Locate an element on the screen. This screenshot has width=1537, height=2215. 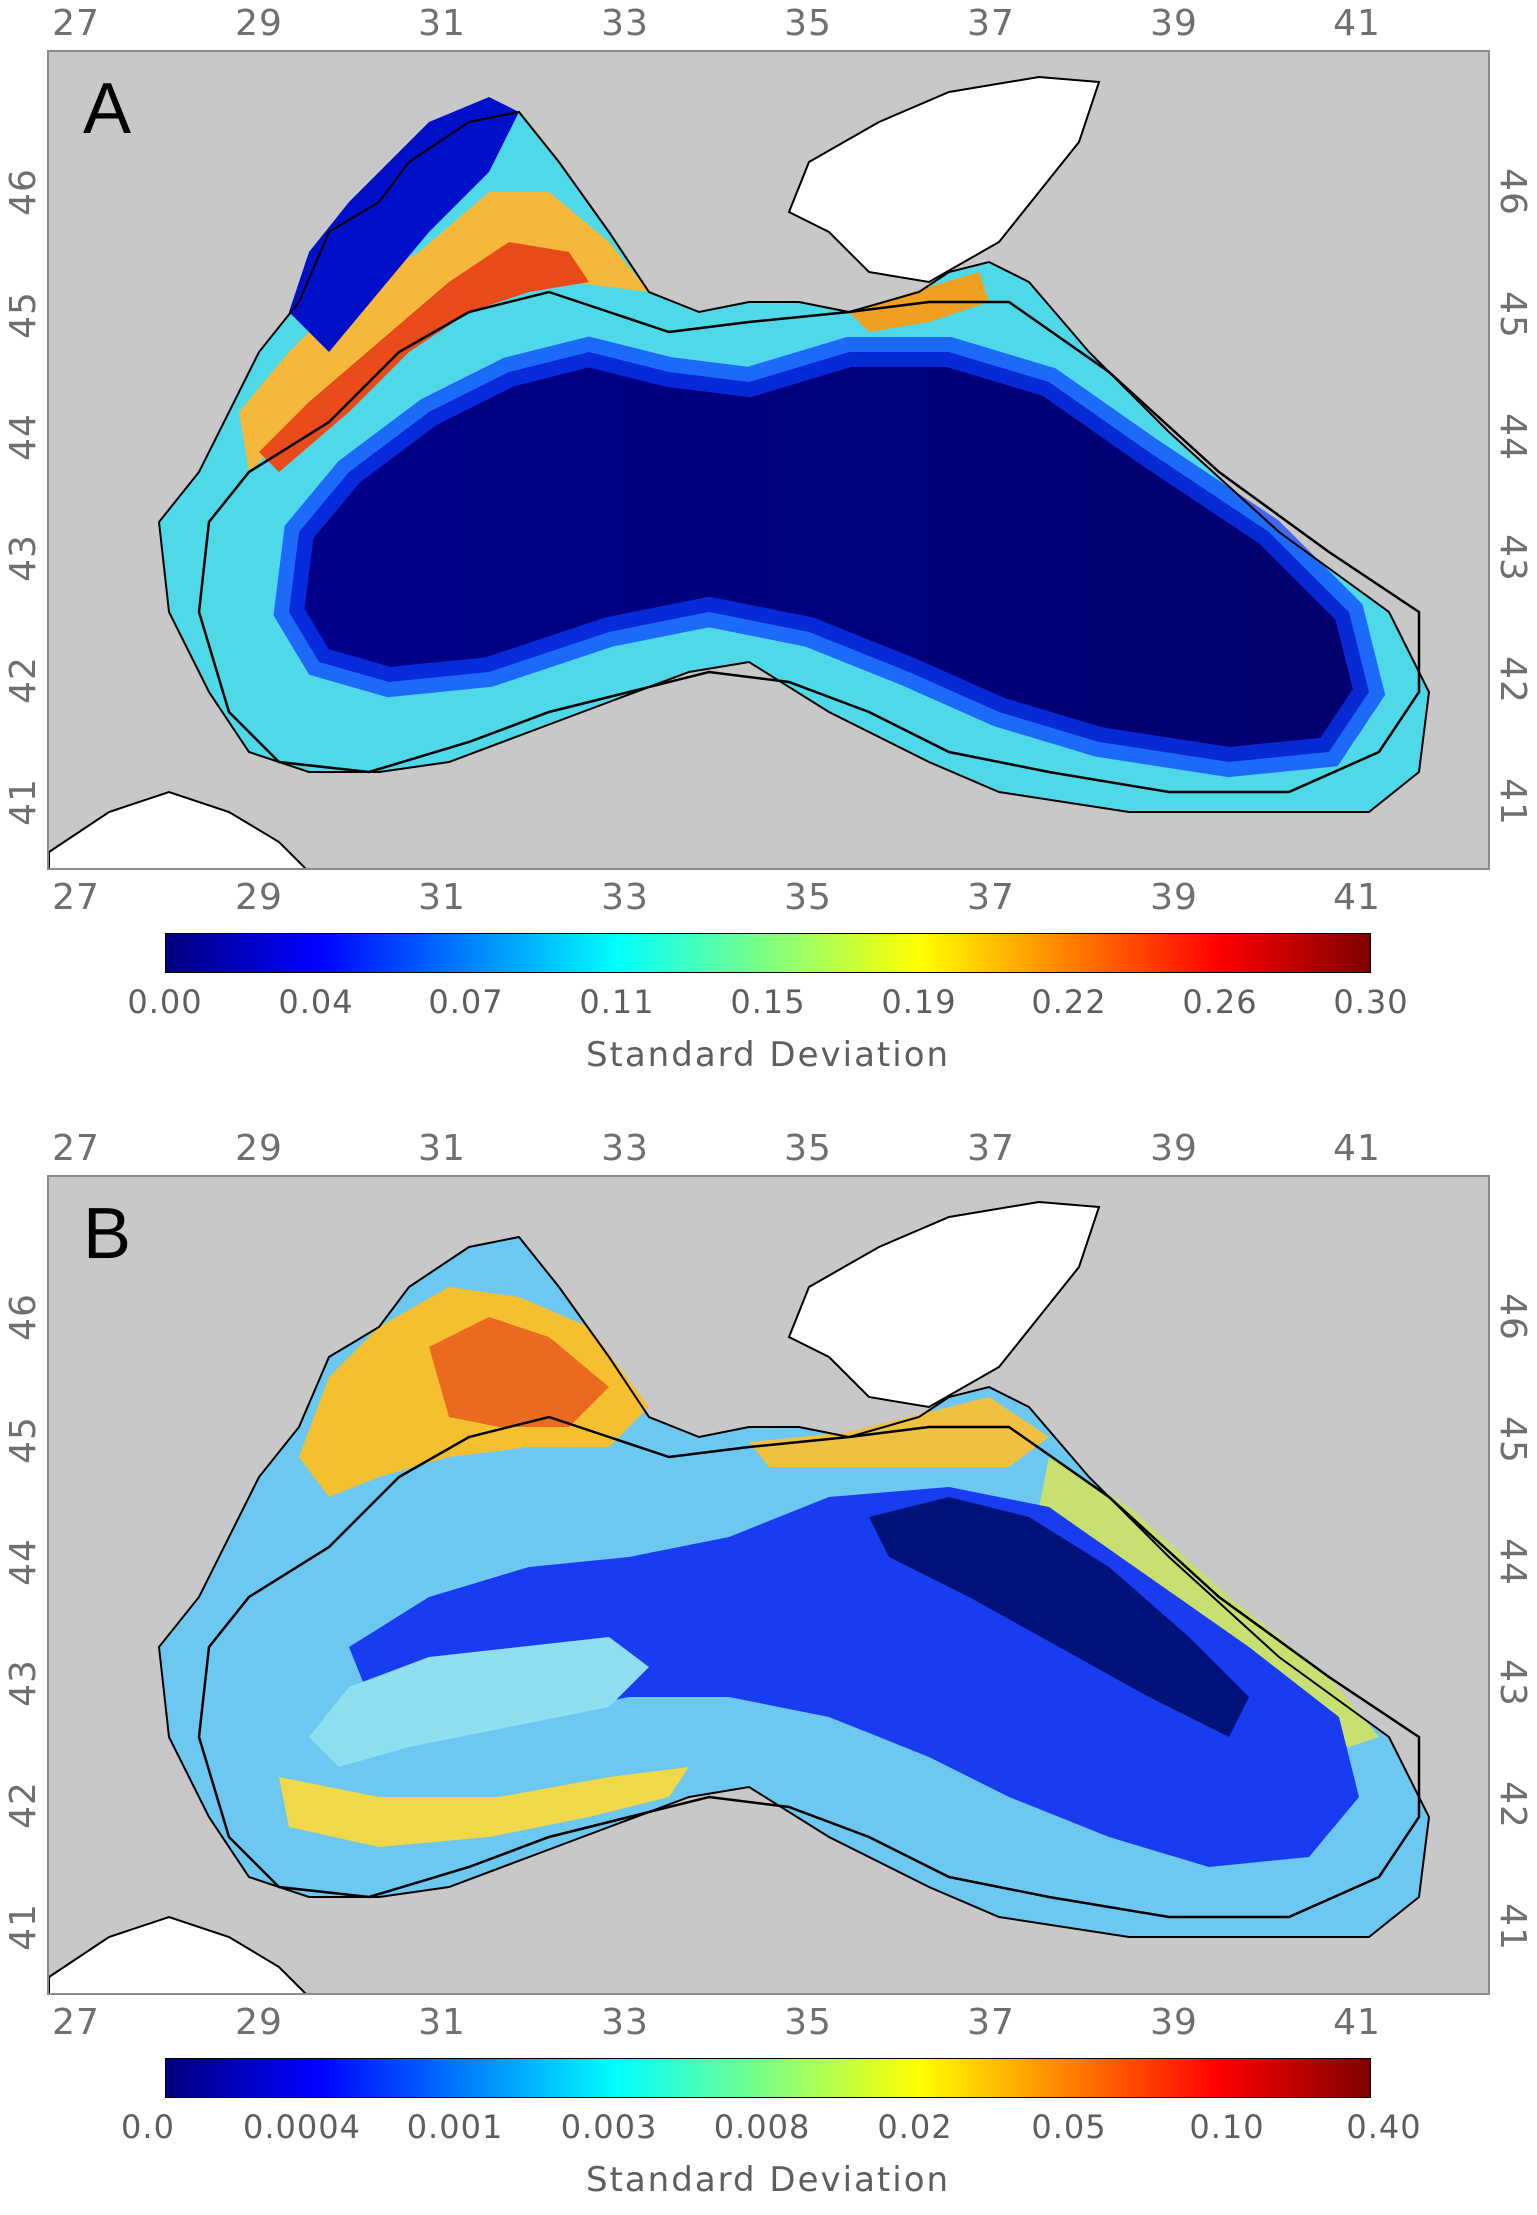
east-band is located at coordinates (1209, 1602).